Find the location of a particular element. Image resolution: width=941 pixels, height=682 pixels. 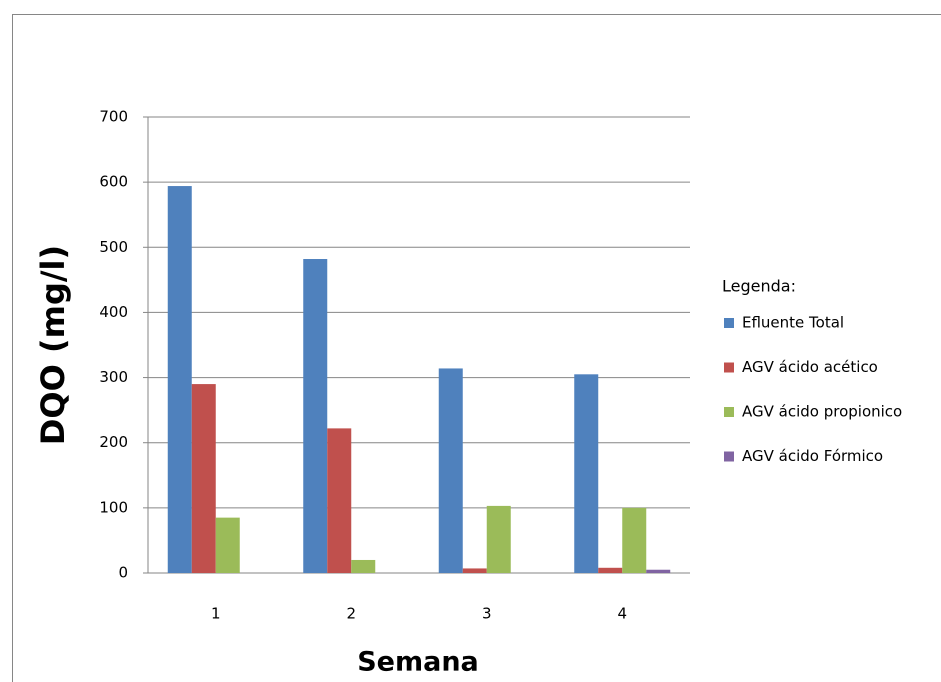

y-tick-label: 200 is located at coordinates (113, 442).